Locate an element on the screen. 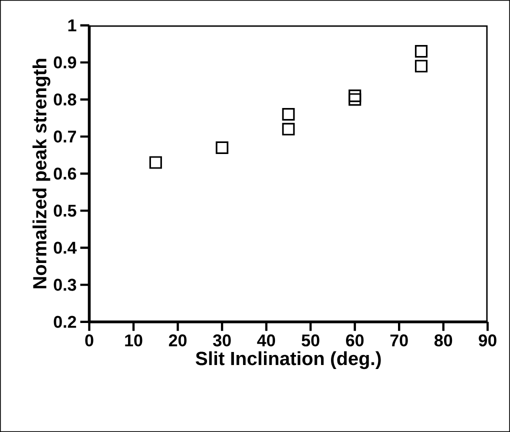  x-tick-label: 70 is located at coordinates (399, 340).